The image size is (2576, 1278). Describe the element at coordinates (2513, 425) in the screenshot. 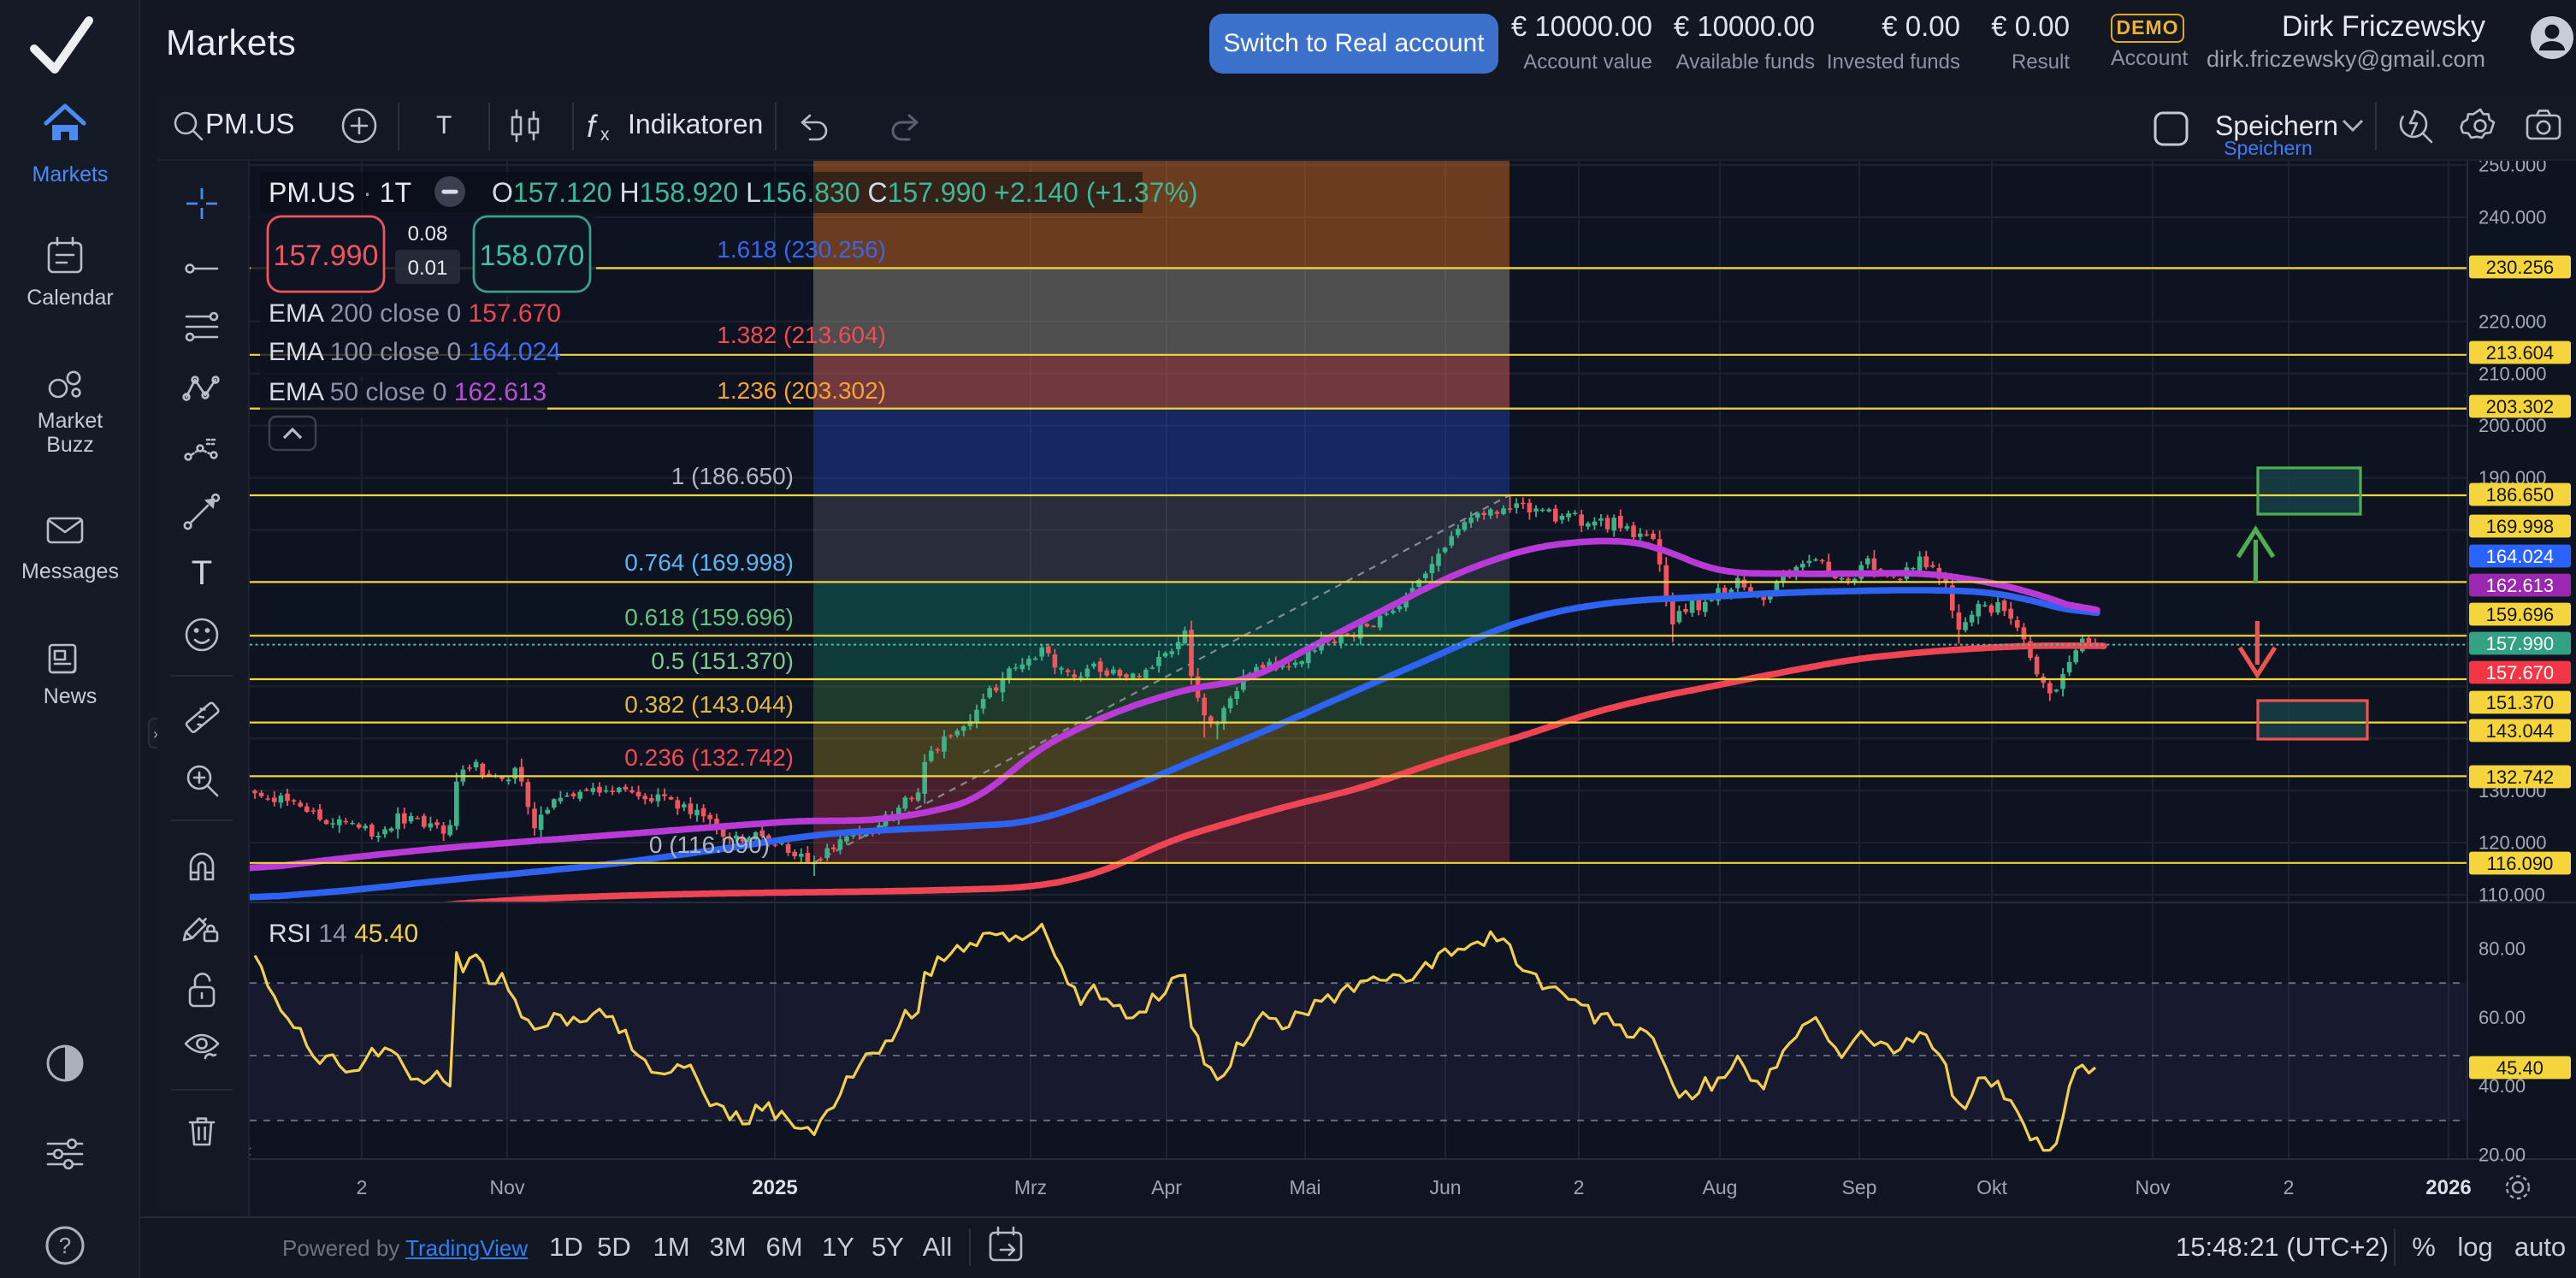

I see `svg-text: 200.000` at that location.